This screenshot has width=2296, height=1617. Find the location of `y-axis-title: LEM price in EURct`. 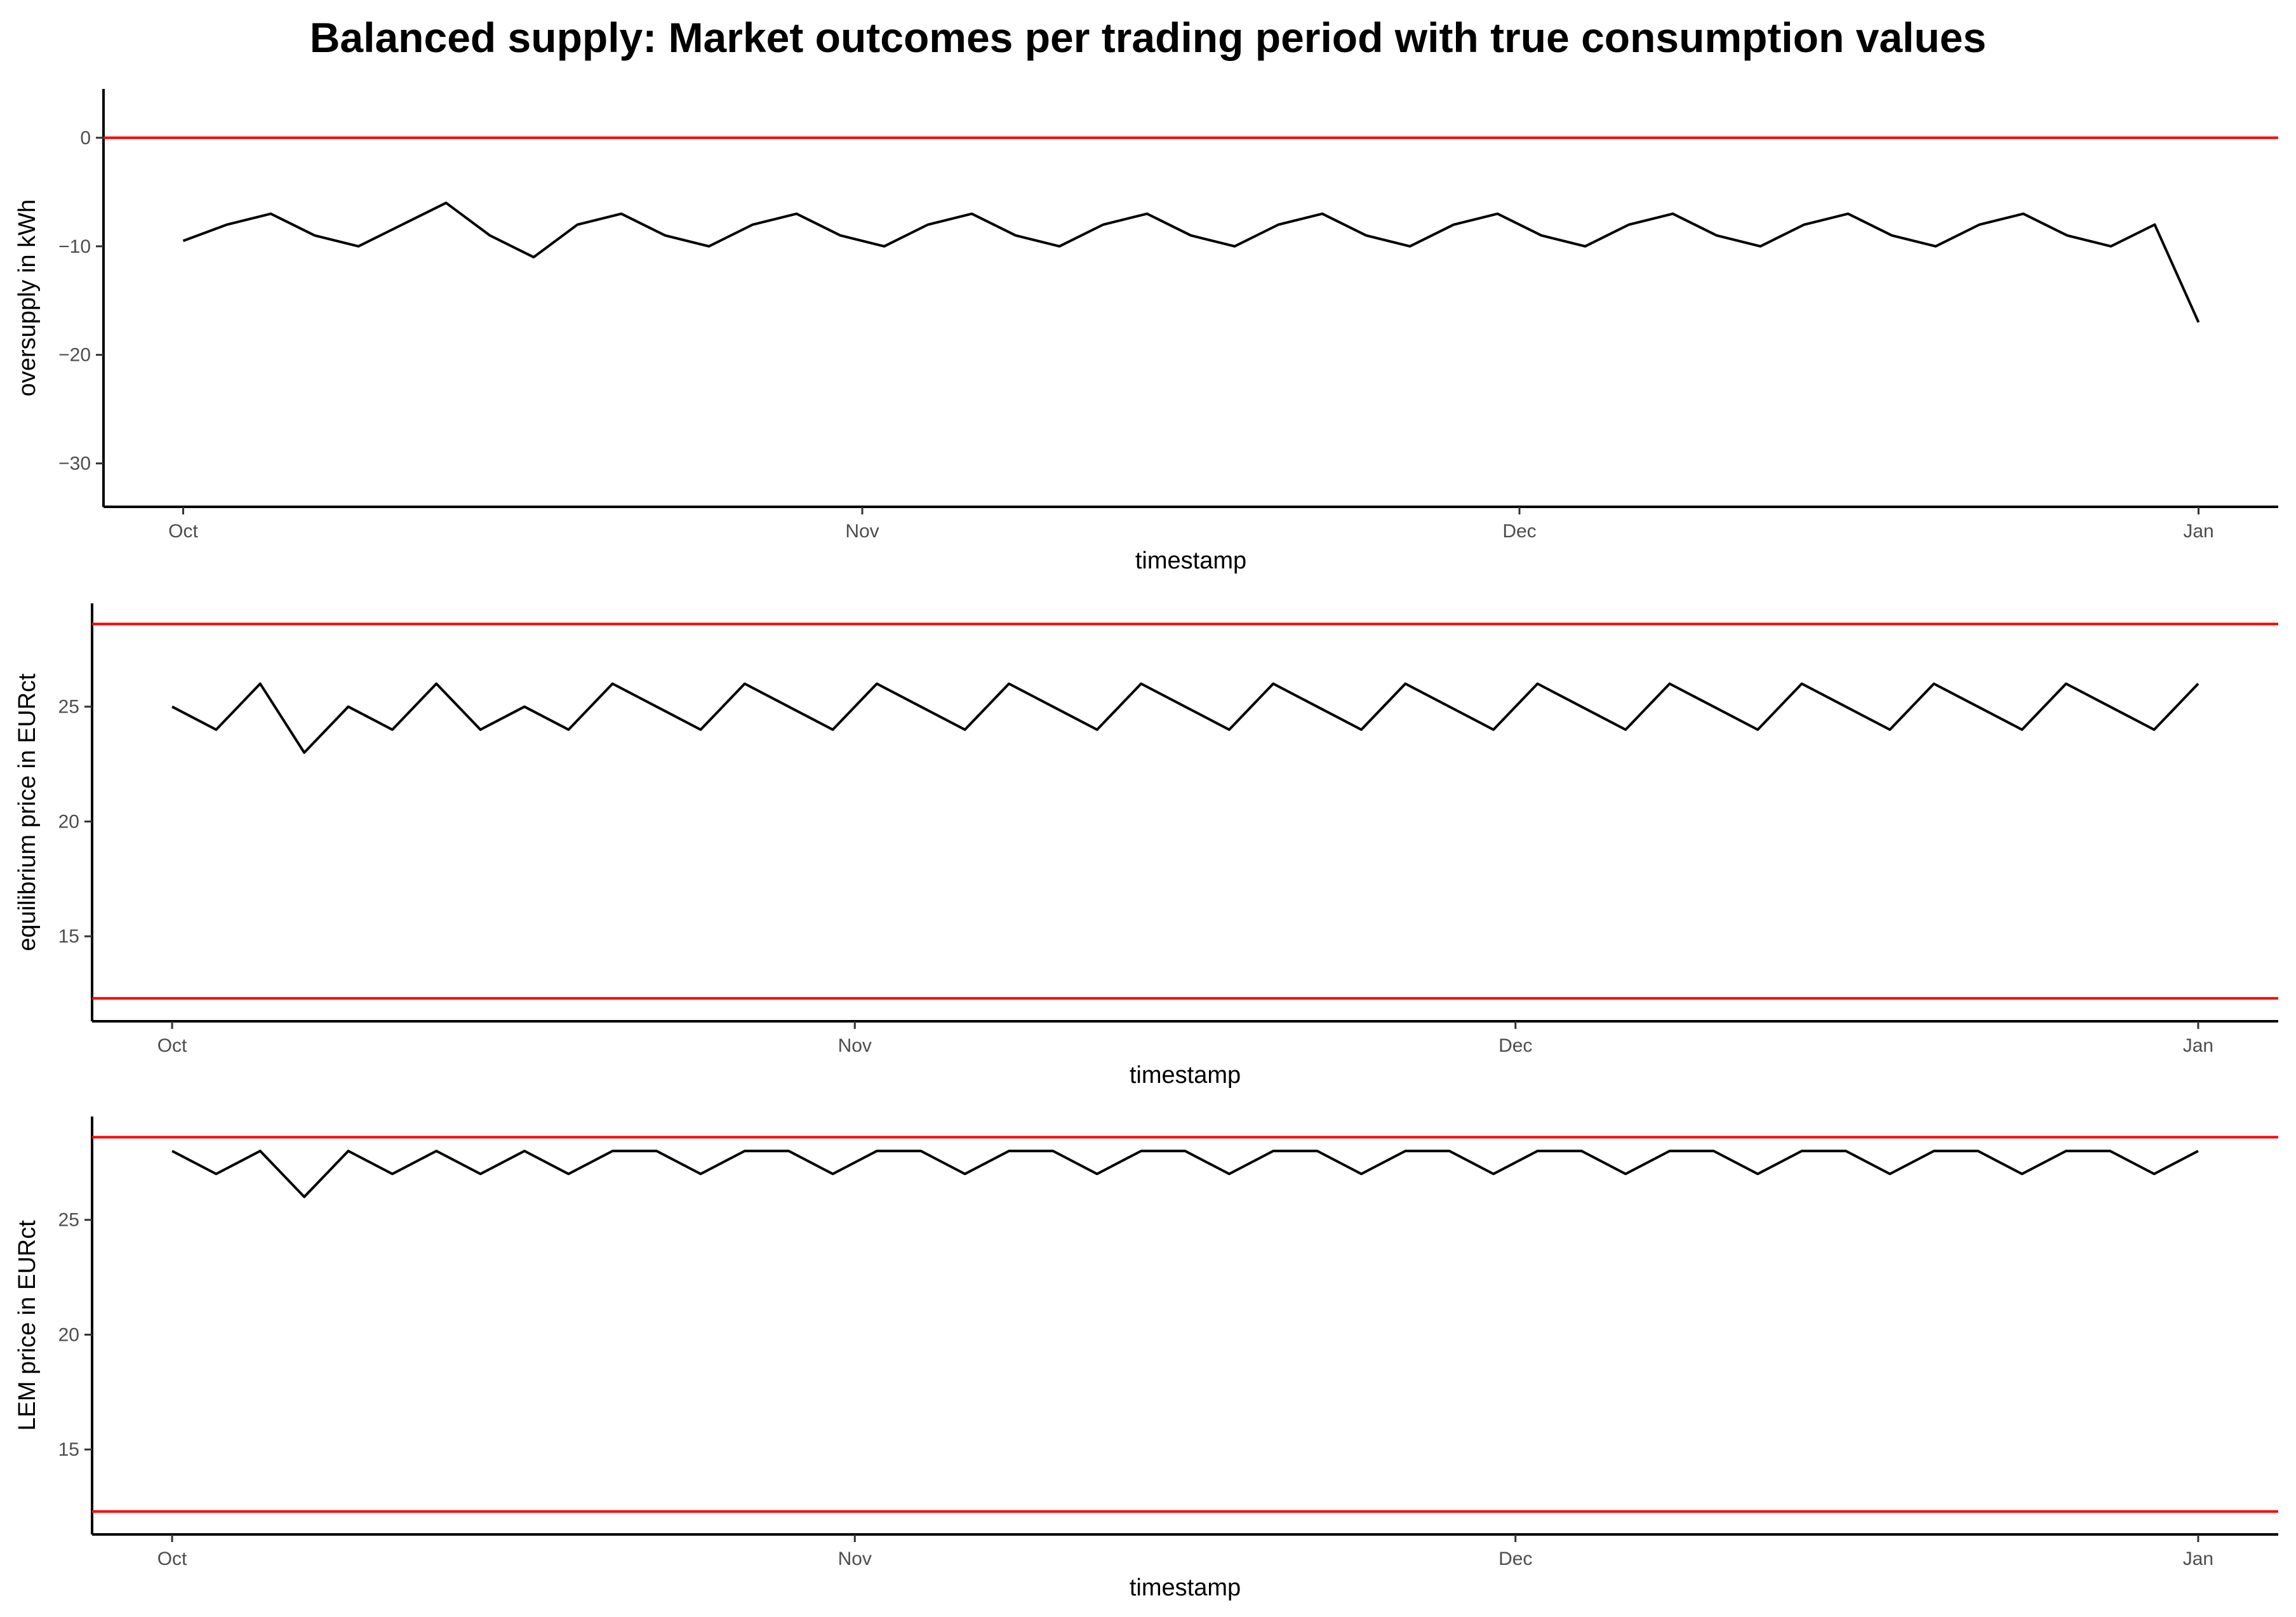

y-axis-title: LEM price in EURct is located at coordinates (27, 1325).